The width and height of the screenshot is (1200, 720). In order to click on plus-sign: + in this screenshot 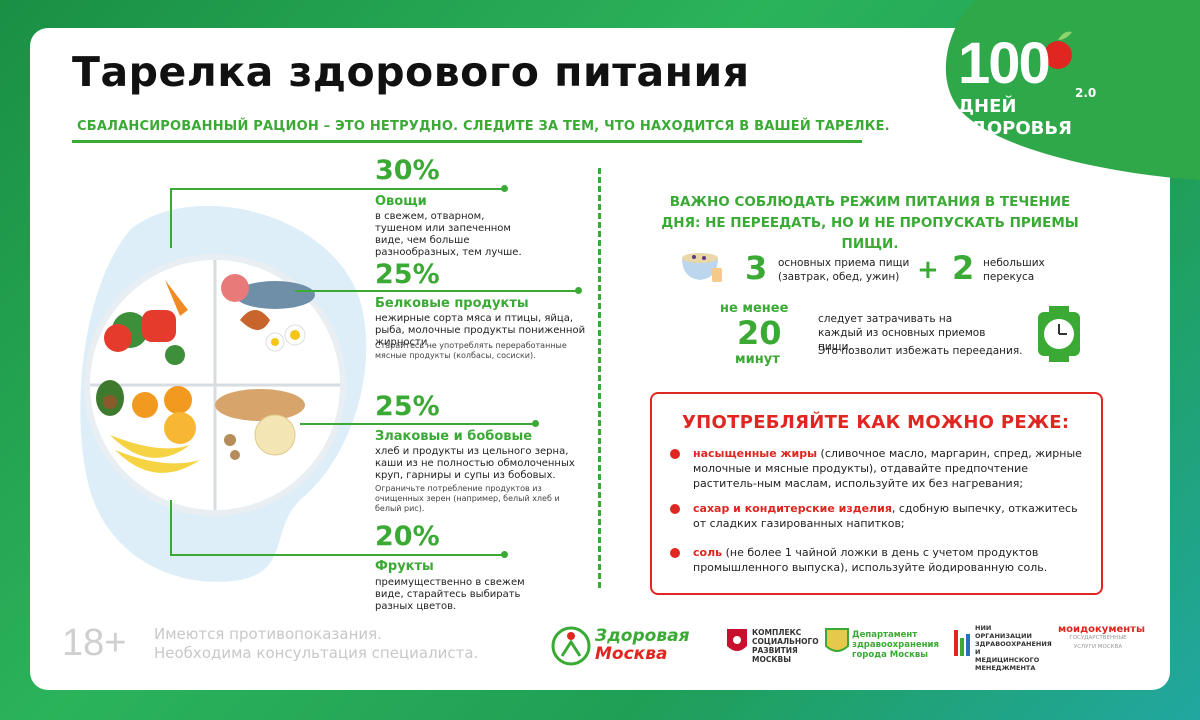, I will do `click(928, 270)`.